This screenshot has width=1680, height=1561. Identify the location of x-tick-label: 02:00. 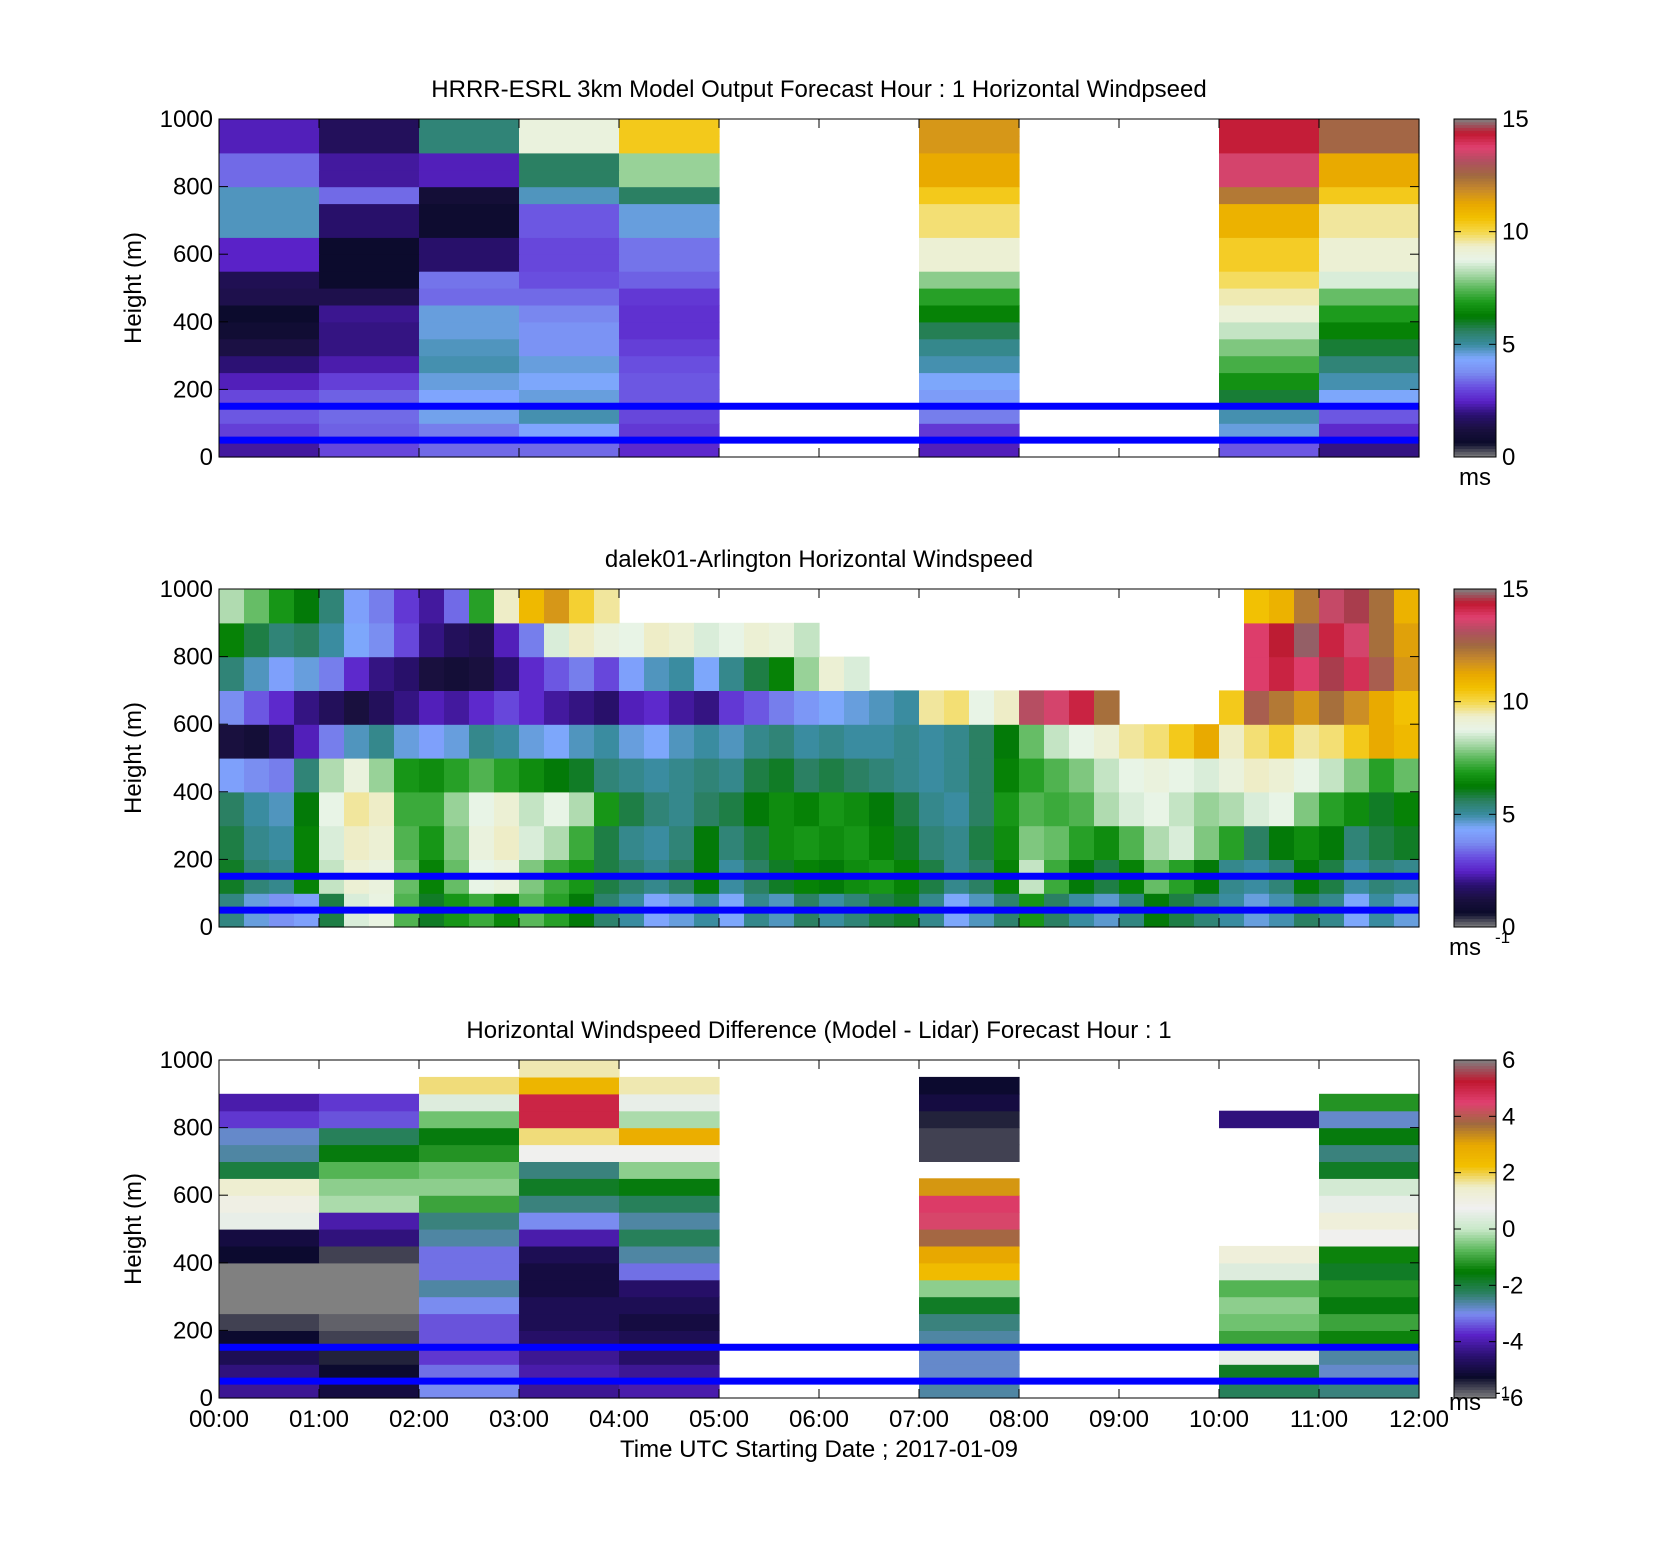
(419, 1419).